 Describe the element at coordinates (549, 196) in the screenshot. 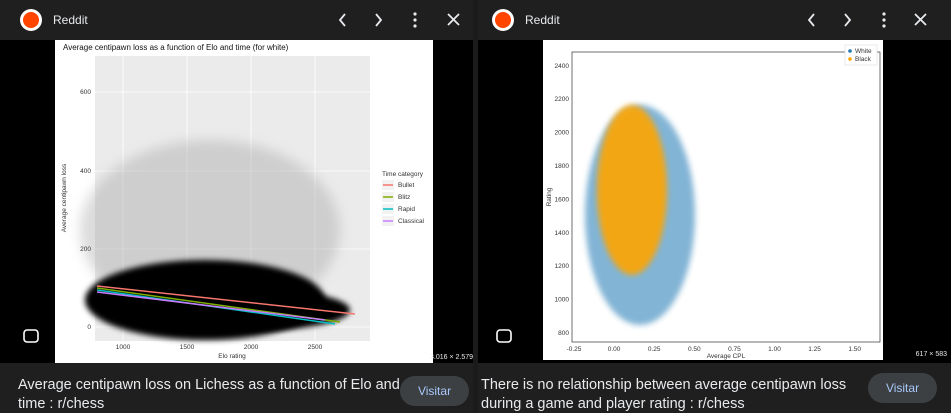

I see `y-axis-label: Rating` at that location.